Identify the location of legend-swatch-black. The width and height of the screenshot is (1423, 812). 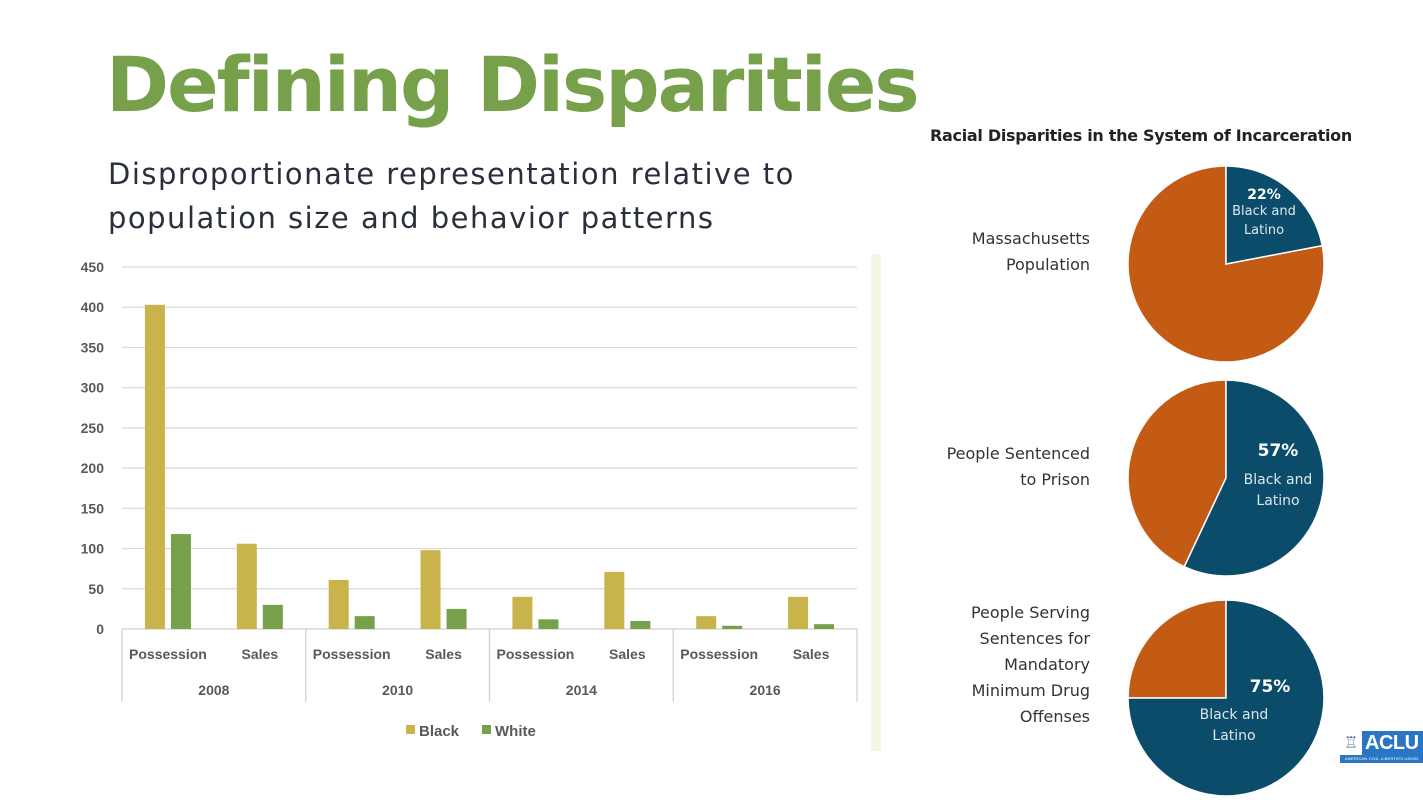
(410, 729).